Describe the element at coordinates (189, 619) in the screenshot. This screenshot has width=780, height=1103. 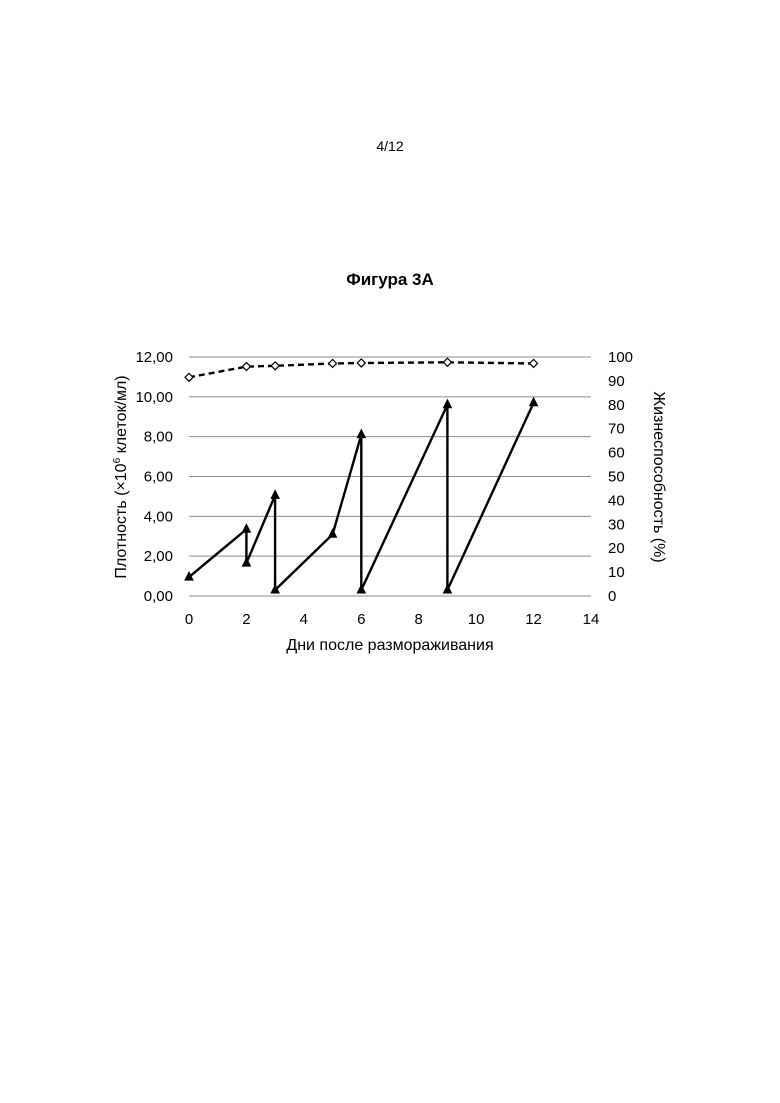
I see `x-tick-label: 0` at that location.